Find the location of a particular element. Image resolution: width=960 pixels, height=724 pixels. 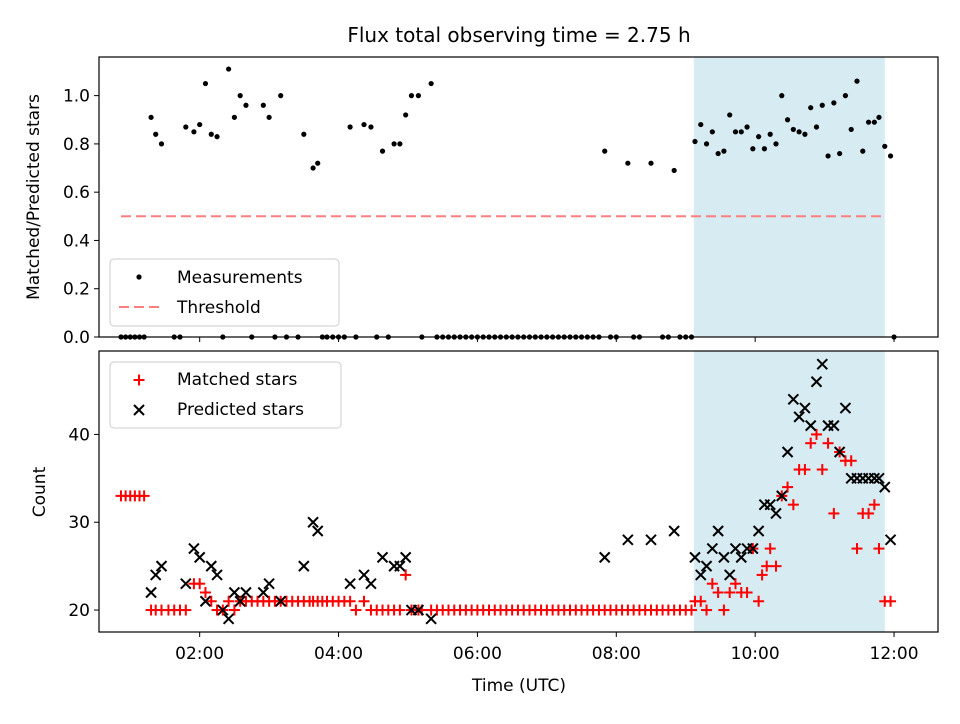

legend-matched-label: Matched stars is located at coordinates (237, 380).